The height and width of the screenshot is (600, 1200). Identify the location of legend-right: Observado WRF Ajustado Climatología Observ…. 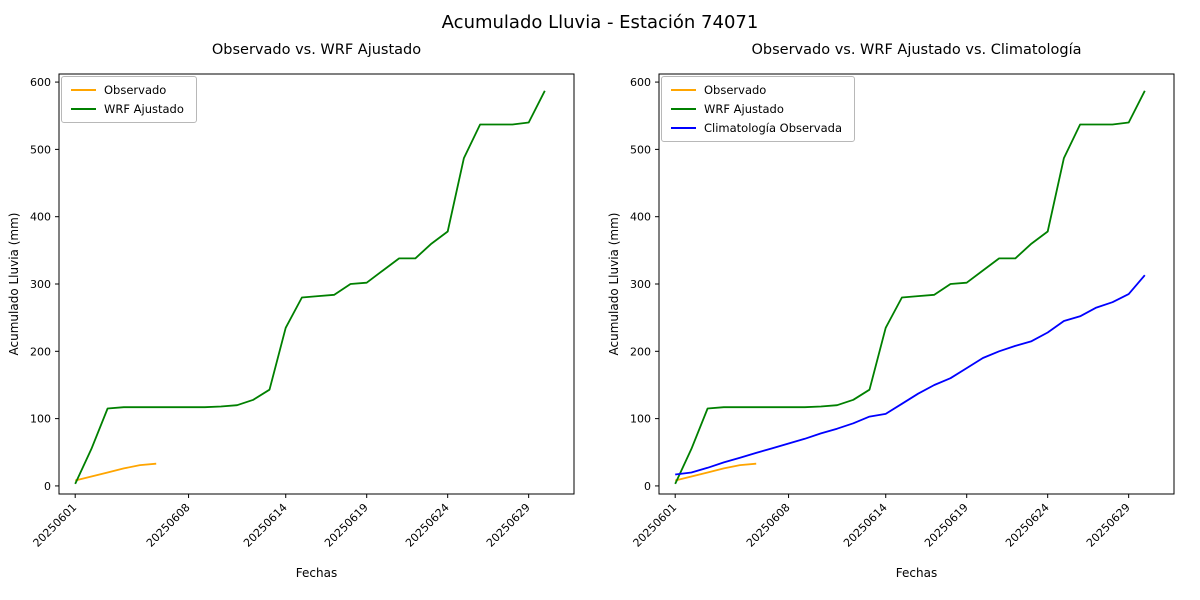
(758, 109).